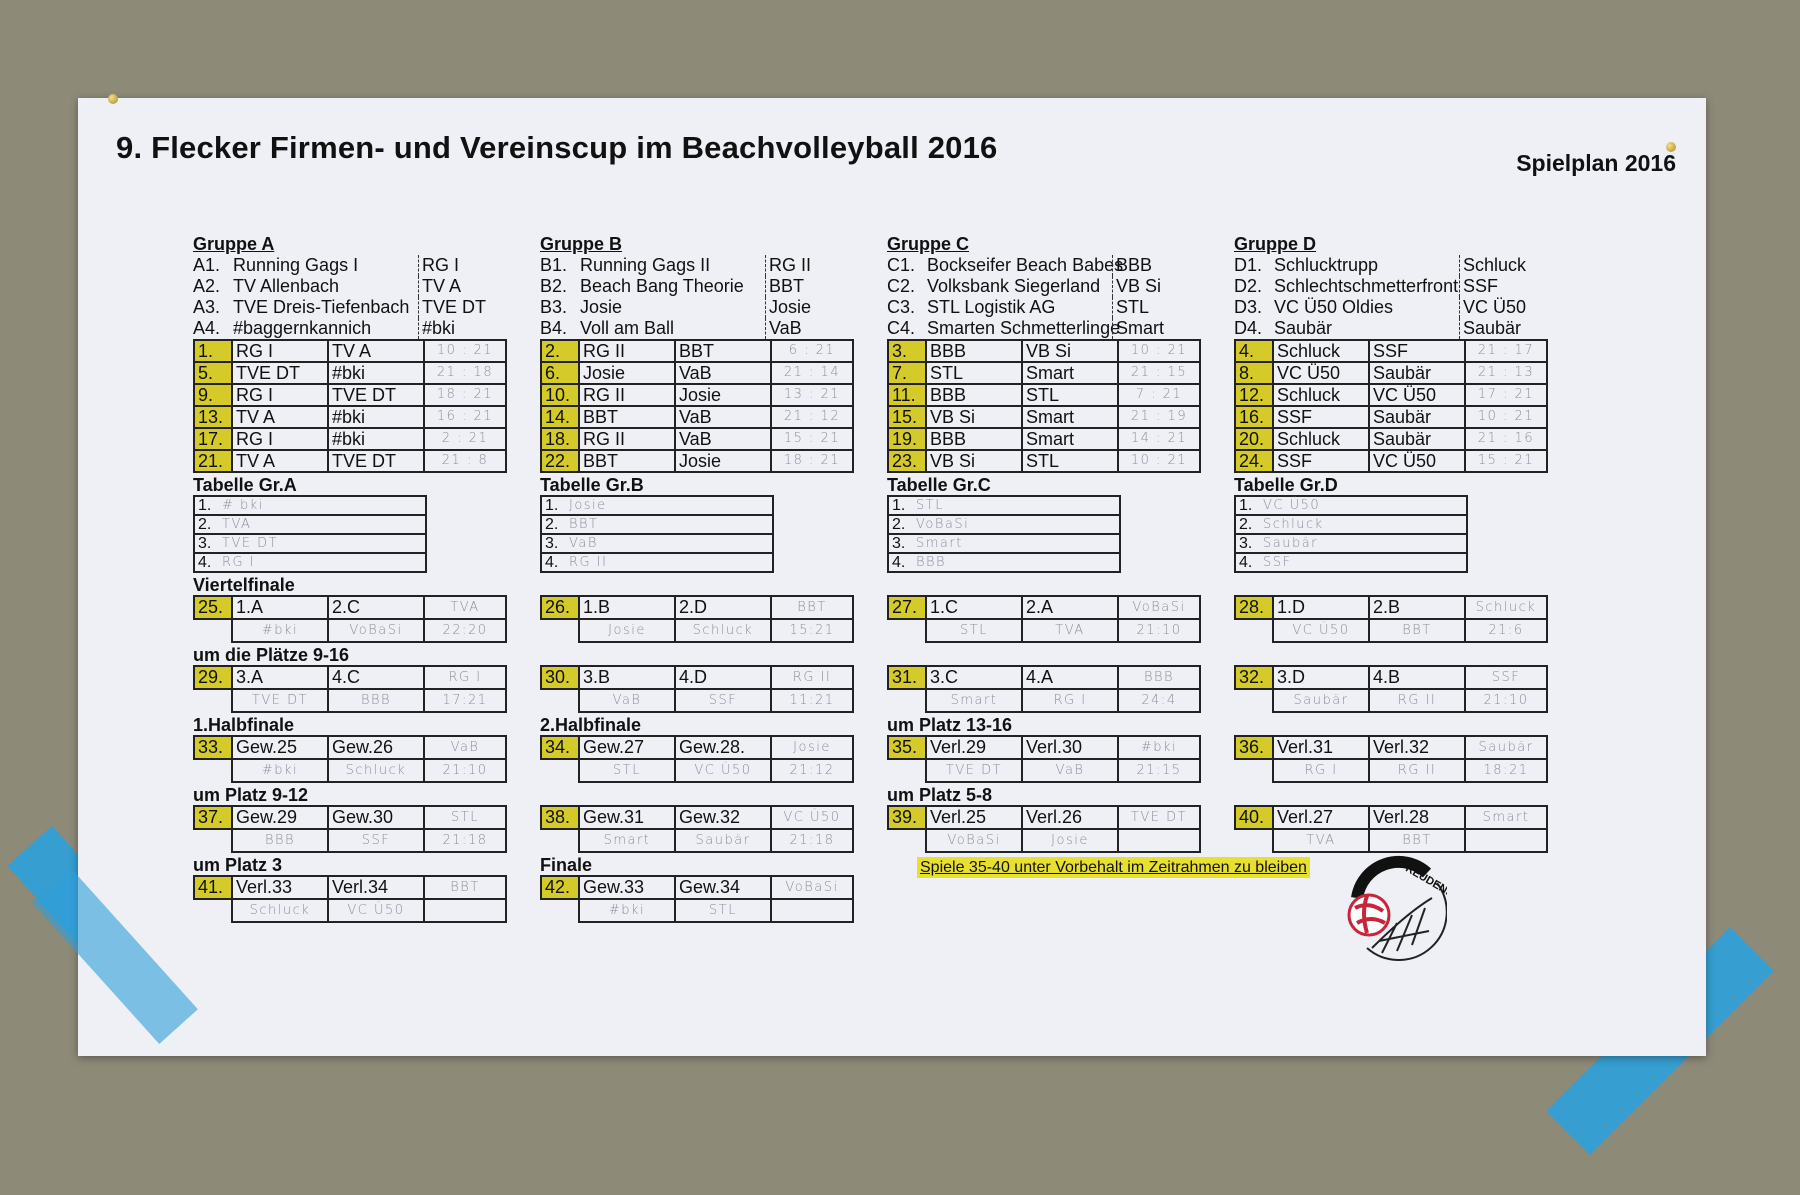 This screenshot has width=1800, height=1195. What do you see at coordinates (310, 562) in the screenshot?
I see `table-row: 4. RG I` at bounding box center [310, 562].